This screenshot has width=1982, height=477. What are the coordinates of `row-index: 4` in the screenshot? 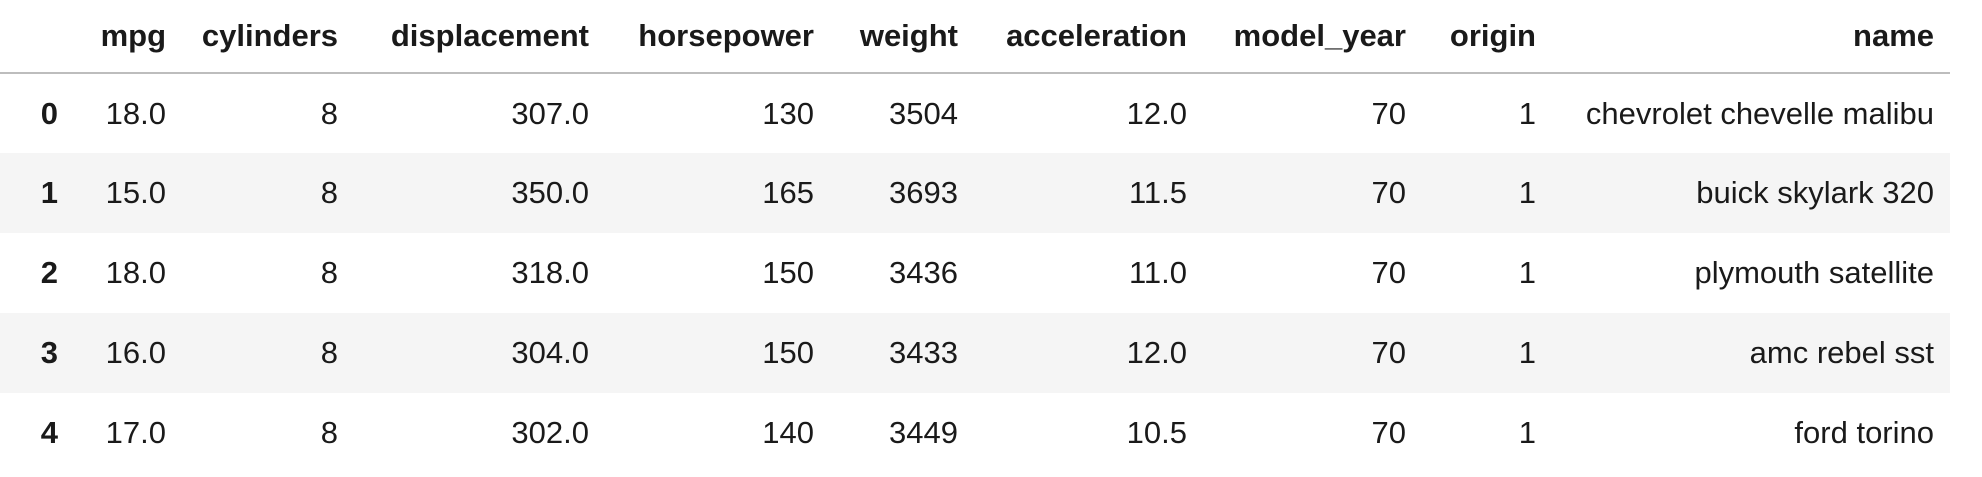 It's located at (49, 432).